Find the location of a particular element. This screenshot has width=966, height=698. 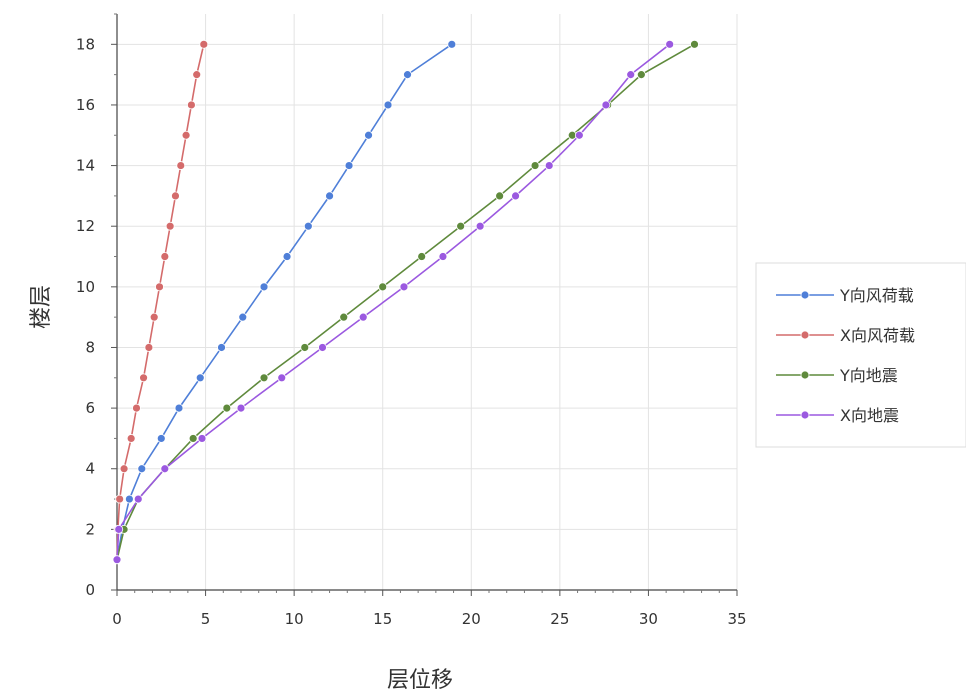

series-line is located at coordinates (160, 302).